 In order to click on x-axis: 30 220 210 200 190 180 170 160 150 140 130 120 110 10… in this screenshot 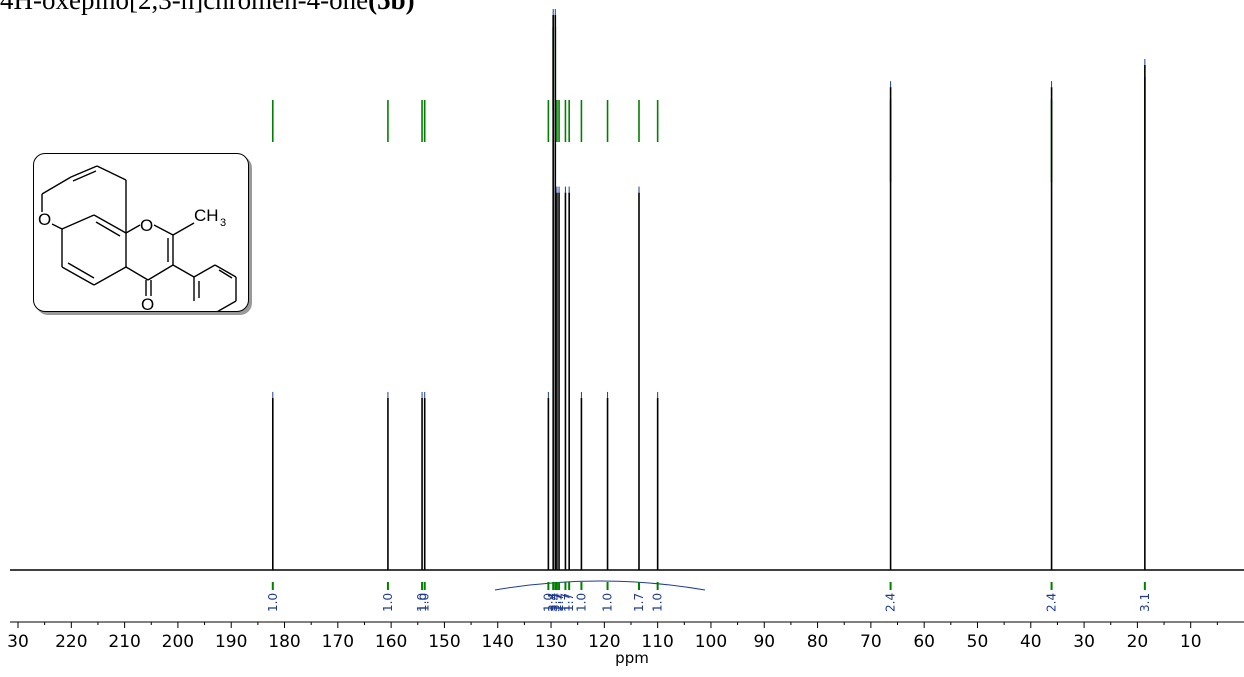, I will do `click(625, 636)`.